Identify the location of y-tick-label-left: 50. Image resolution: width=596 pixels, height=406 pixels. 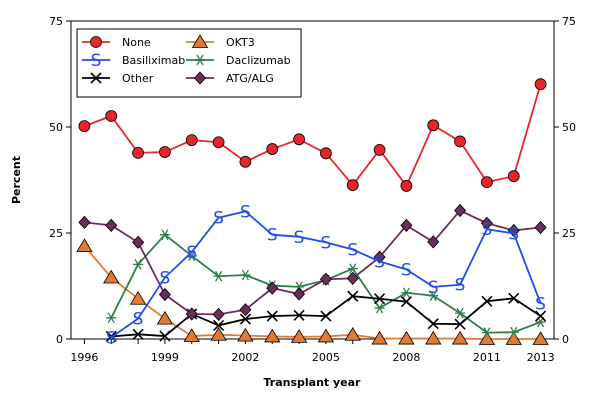
(56, 127).